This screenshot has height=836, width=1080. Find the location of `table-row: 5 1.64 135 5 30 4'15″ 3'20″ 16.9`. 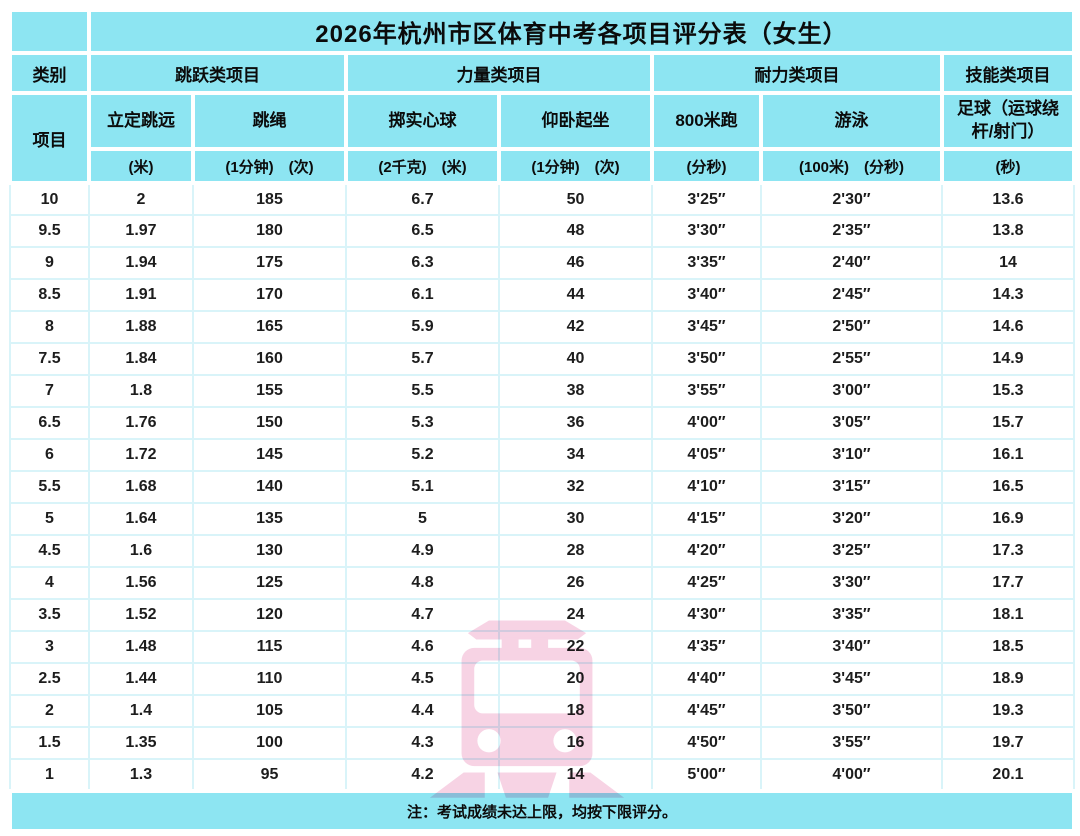

table-row: 5 1.64 135 5 30 4'15″ 3'20″ 16.9 is located at coordinates (542, 519).